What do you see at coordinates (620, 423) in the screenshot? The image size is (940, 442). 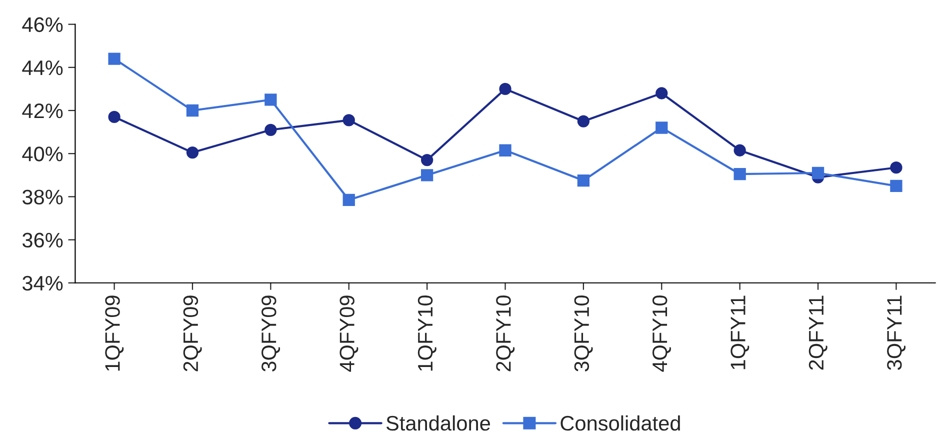 I see `legend-label: Consolidated` at bounding box center [620, 423].